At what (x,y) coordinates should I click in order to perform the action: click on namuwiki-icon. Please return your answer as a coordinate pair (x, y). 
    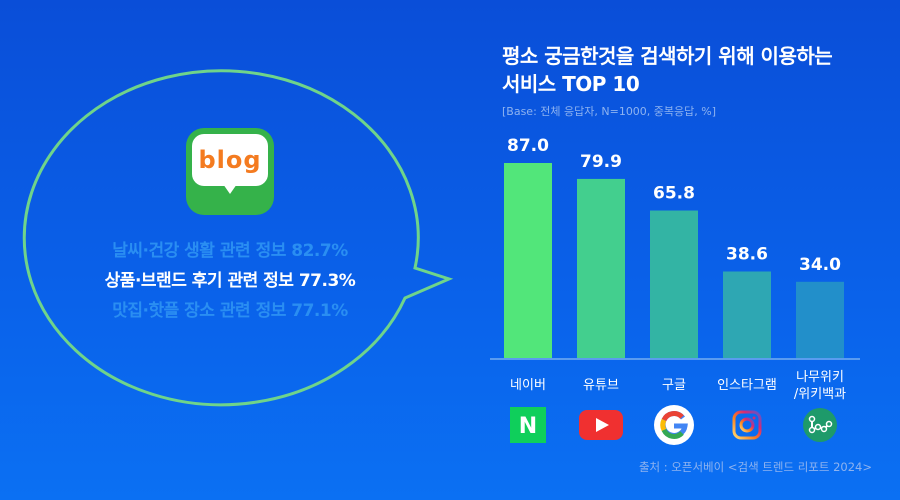
    Looking at the image, I should click on (820, 425).